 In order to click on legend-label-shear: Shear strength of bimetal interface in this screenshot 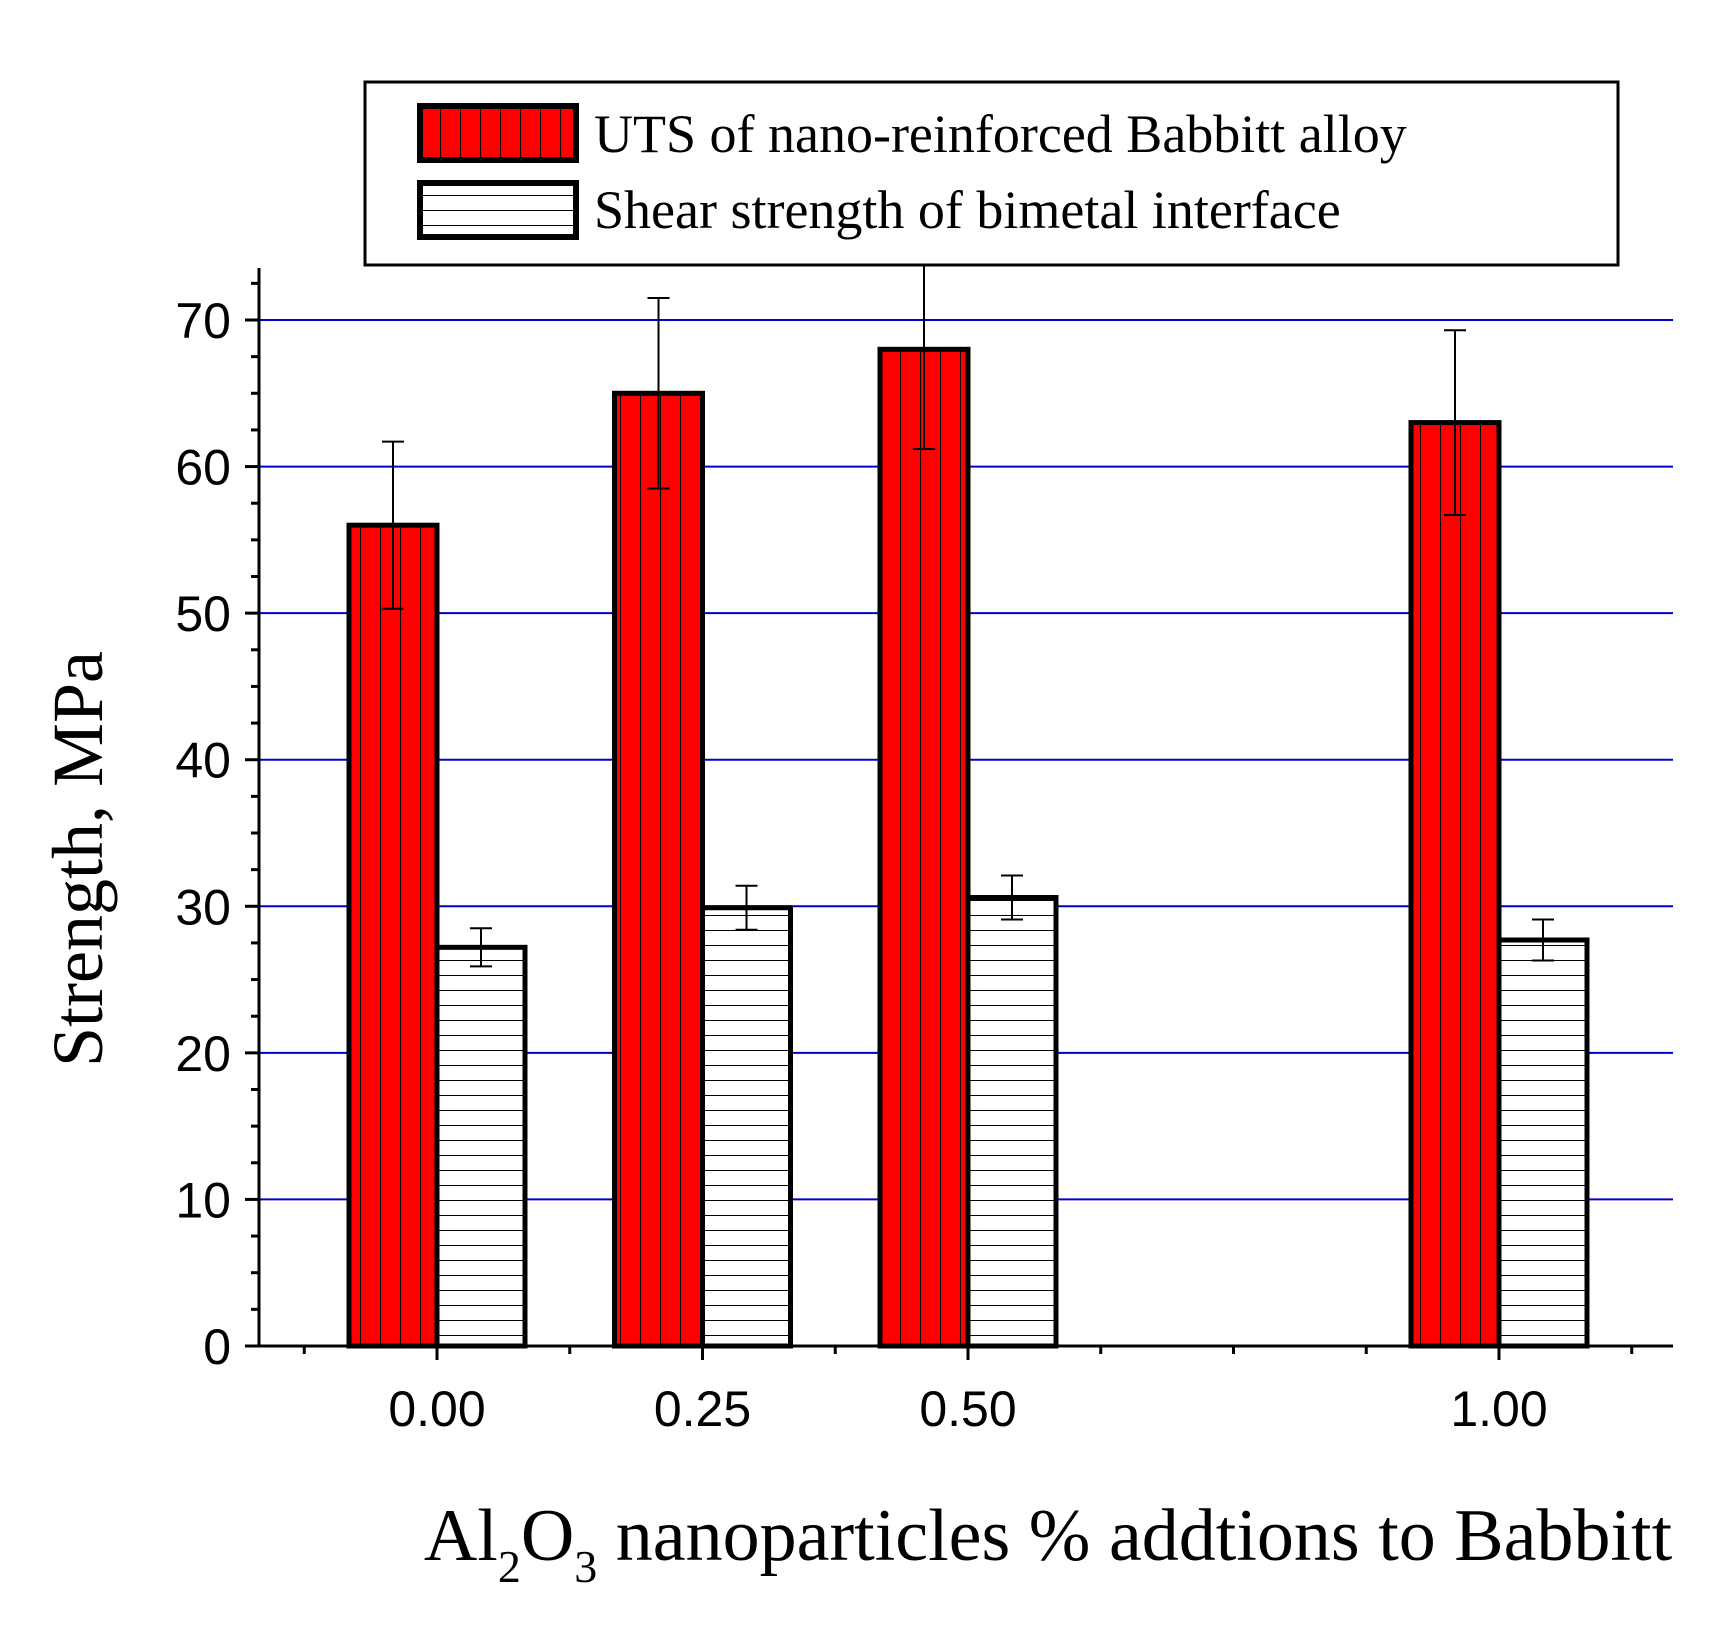, I will do `click(967, 210)`.